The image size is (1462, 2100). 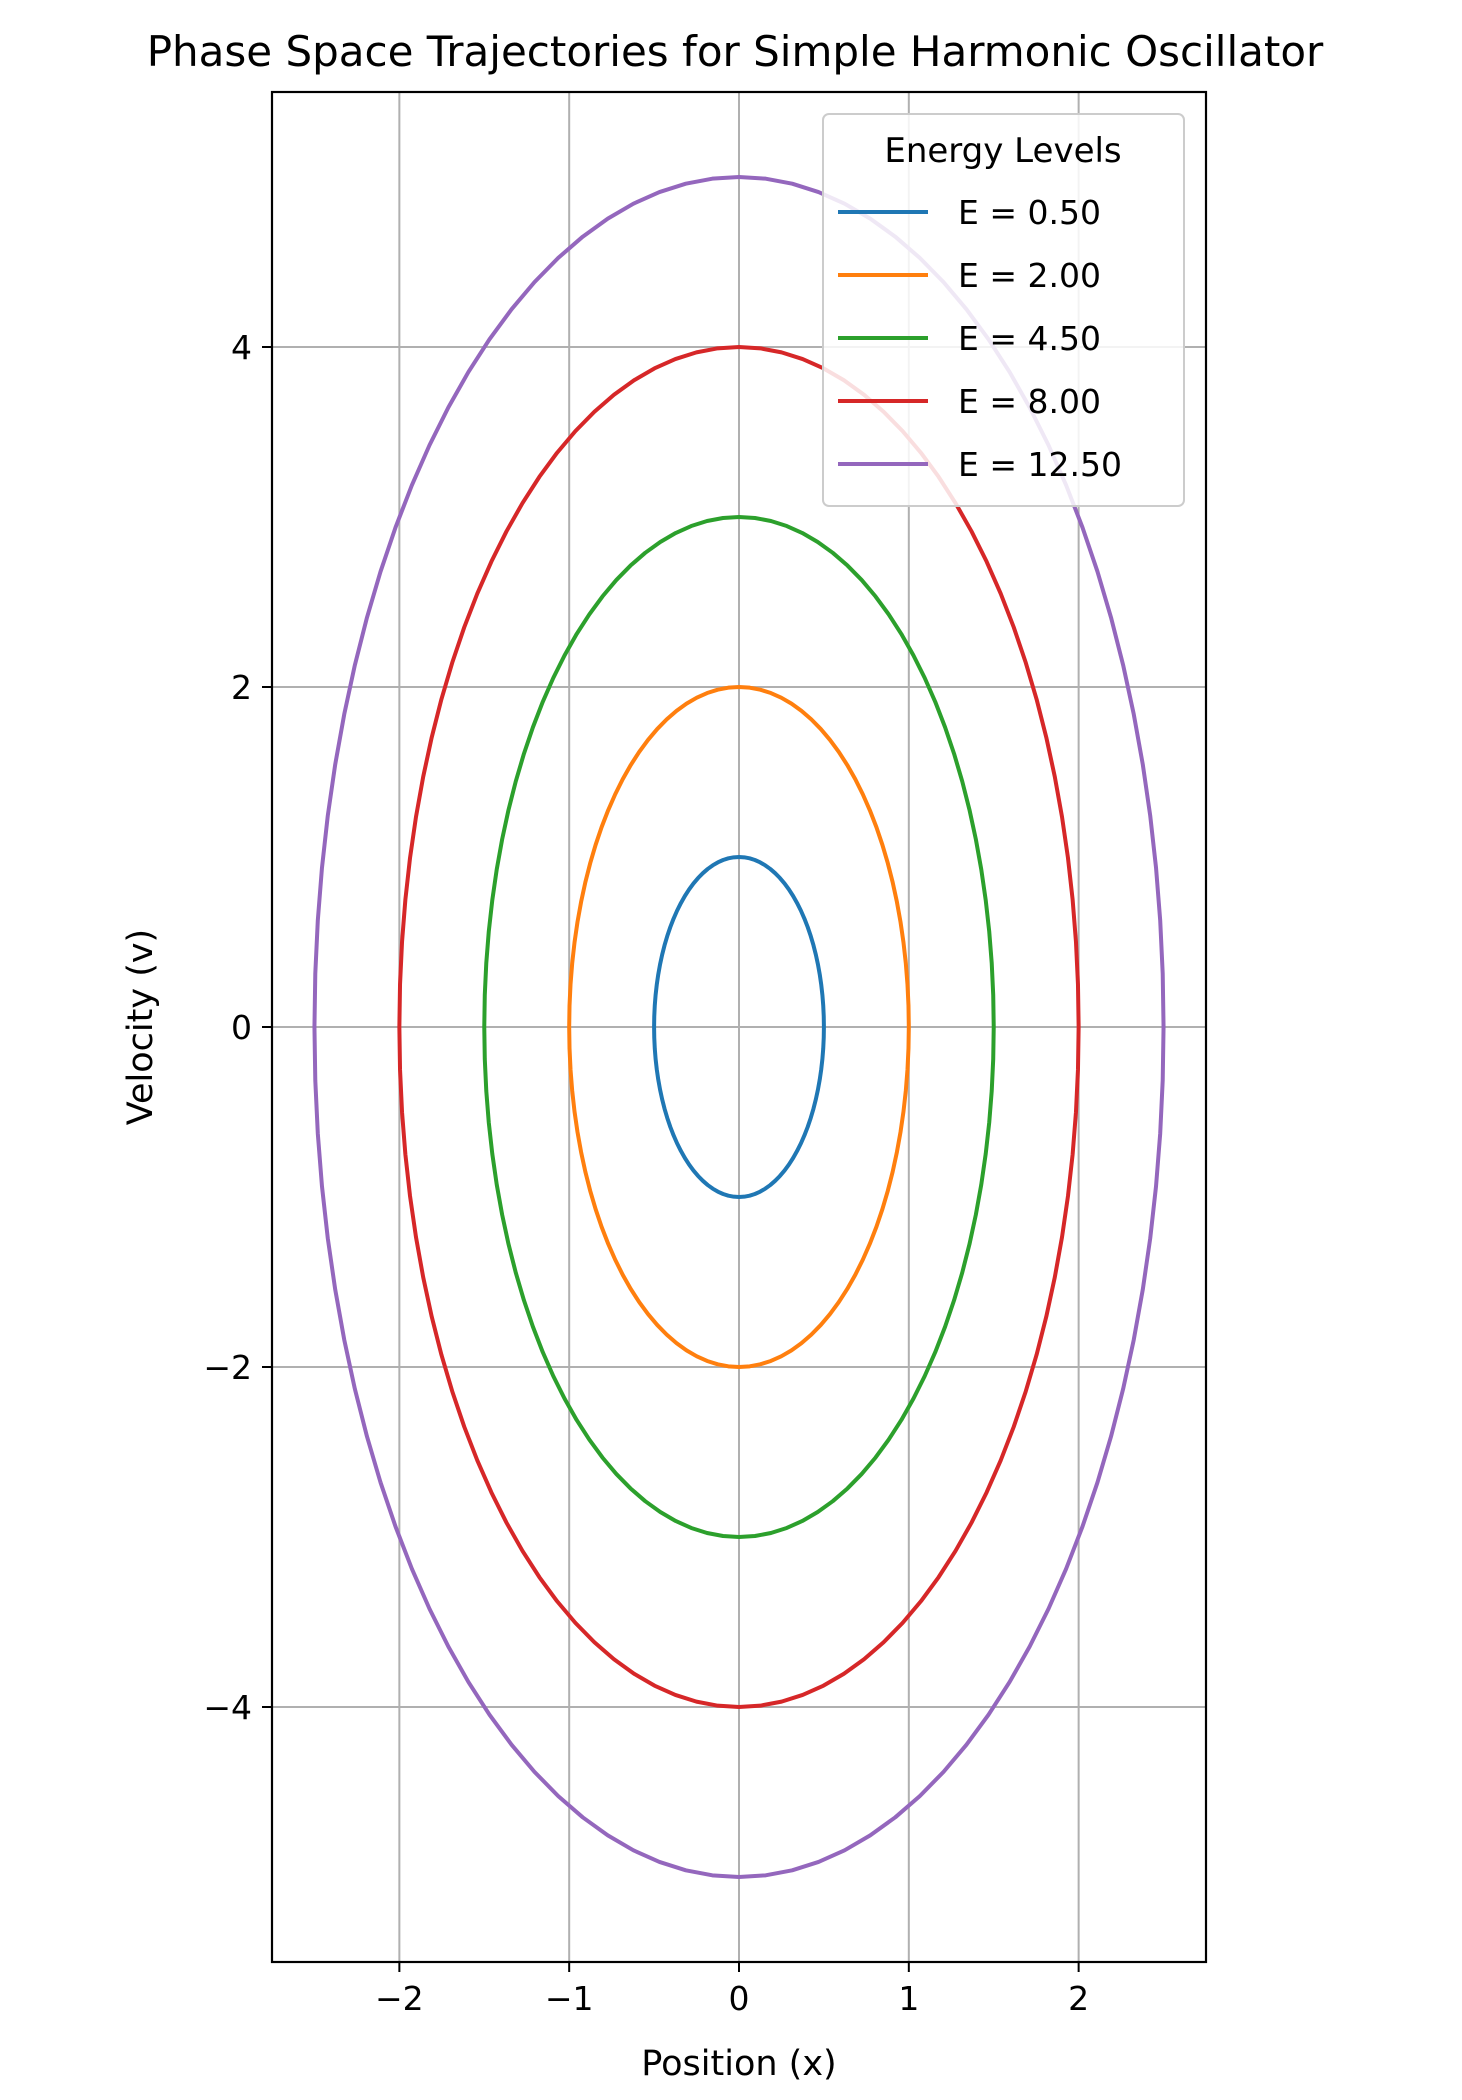 What do you see at coordinates (738, 2064) in the screenshot?
I see `x-axis-label: Position (x)` at bounding box center [738, 2064].